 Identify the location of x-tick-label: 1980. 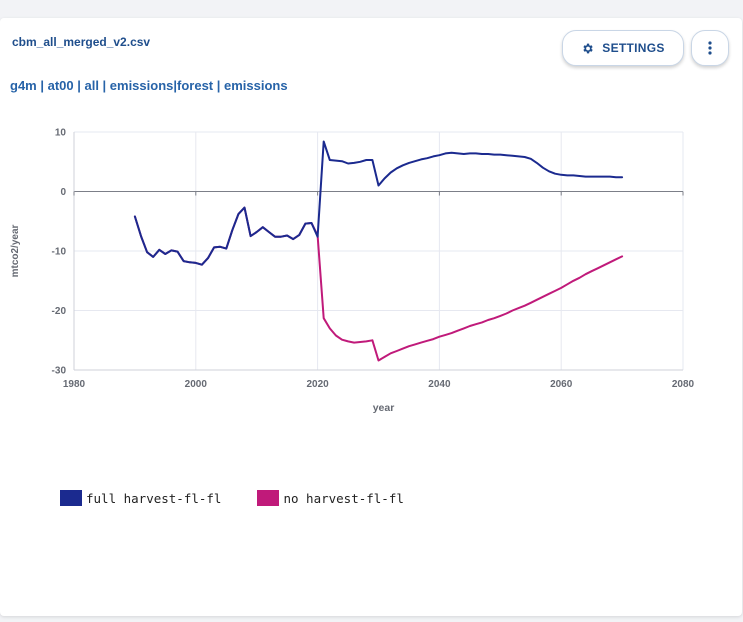
(74, 384).